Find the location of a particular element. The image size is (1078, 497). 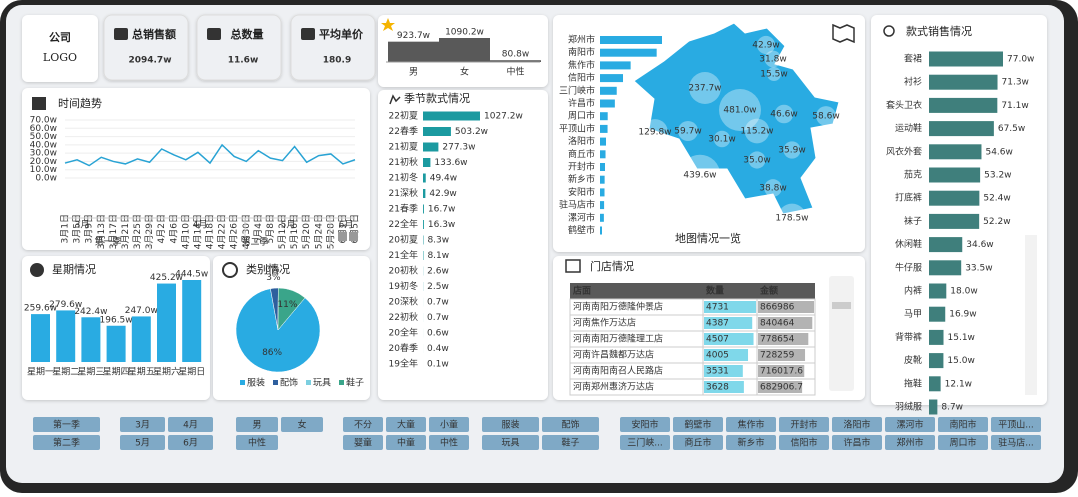

data-label: 16.3w is located at coordinates (441, 225).